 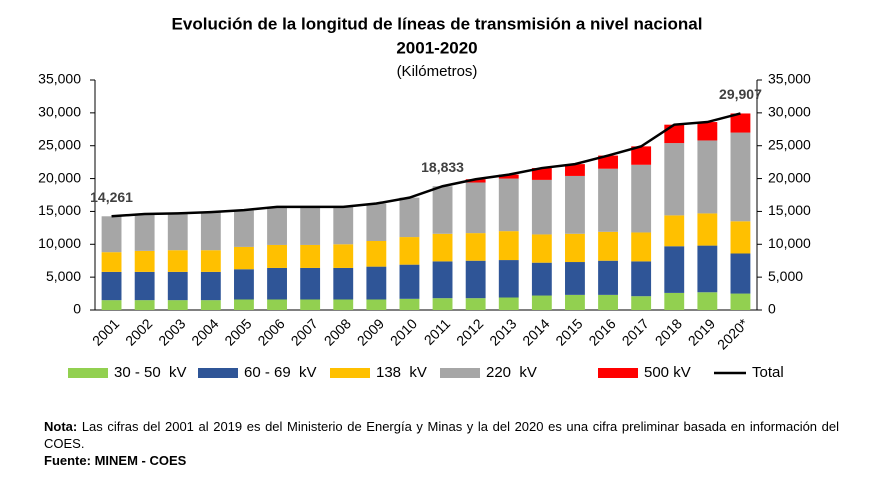 What do you see at coordinates (59, 112) in the screenshot?
I see `y-tick-label: 30,000` at bounding box center [59, 112].